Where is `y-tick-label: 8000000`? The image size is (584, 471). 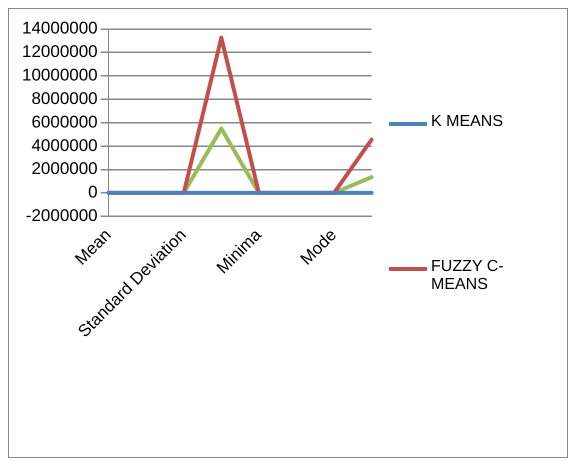
y-tick-label: 8000000 is located at coordinates (64, 98).